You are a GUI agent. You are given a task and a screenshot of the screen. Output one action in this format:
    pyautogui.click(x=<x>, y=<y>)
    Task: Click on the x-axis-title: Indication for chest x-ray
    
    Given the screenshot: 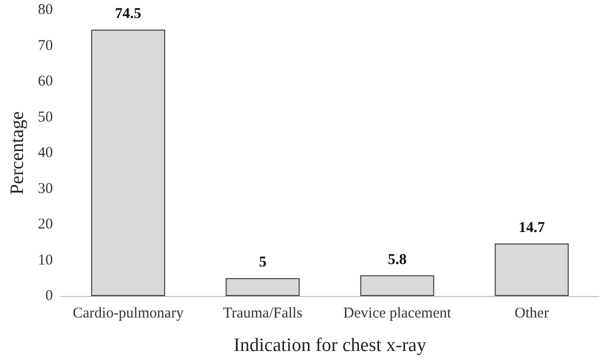 What is the action you would take?
    pyautogui.click(x=330, y=345)
    